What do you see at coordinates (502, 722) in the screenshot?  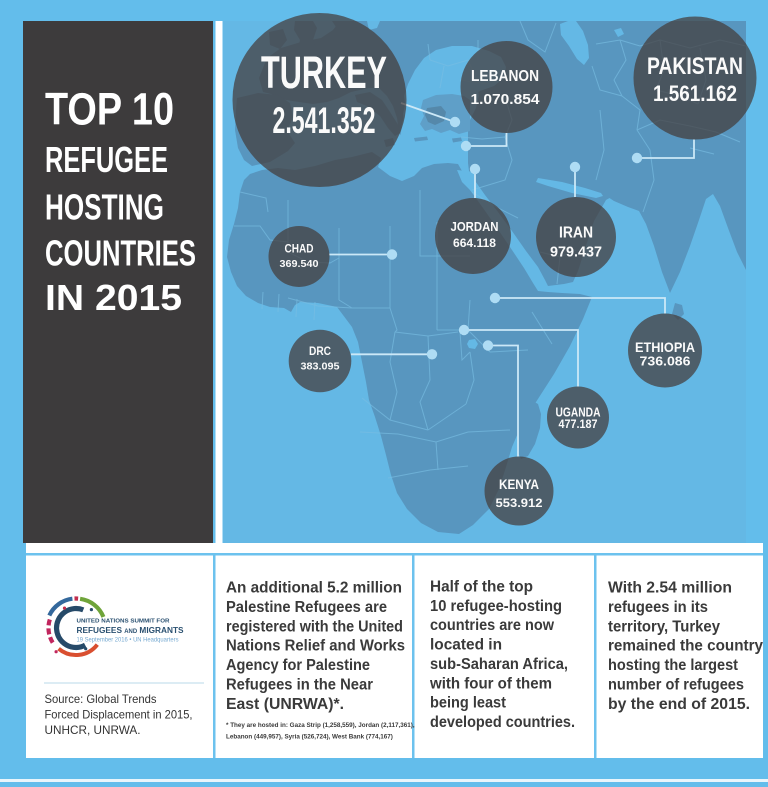 I see `svg-text: developed countries.` at bounding box center [502, 722].